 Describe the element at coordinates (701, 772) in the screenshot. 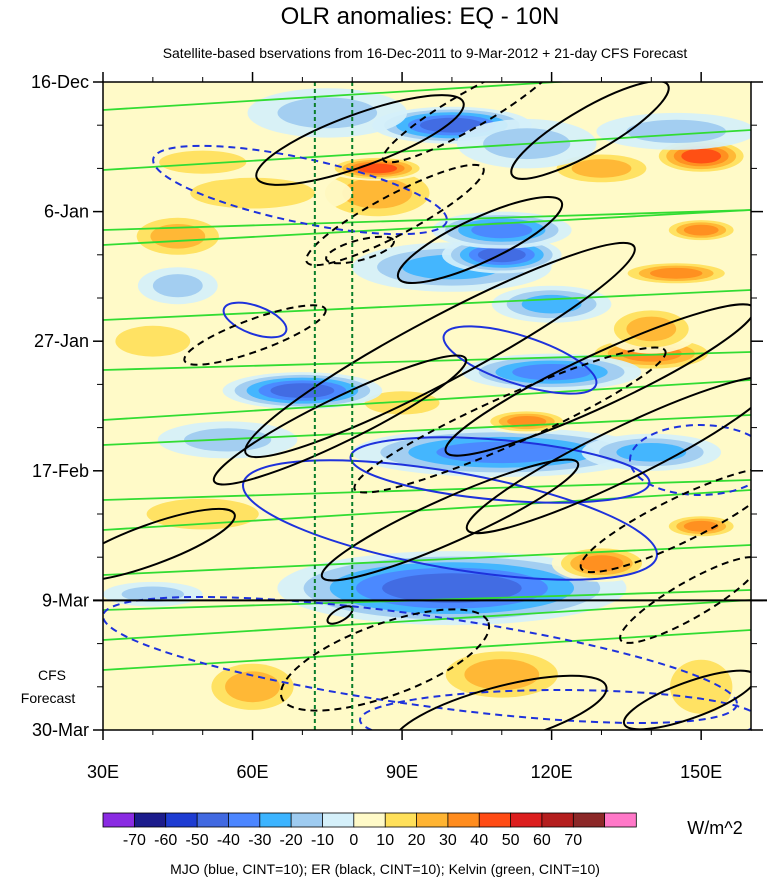

I see `x-tick-label: 150E` at that location.